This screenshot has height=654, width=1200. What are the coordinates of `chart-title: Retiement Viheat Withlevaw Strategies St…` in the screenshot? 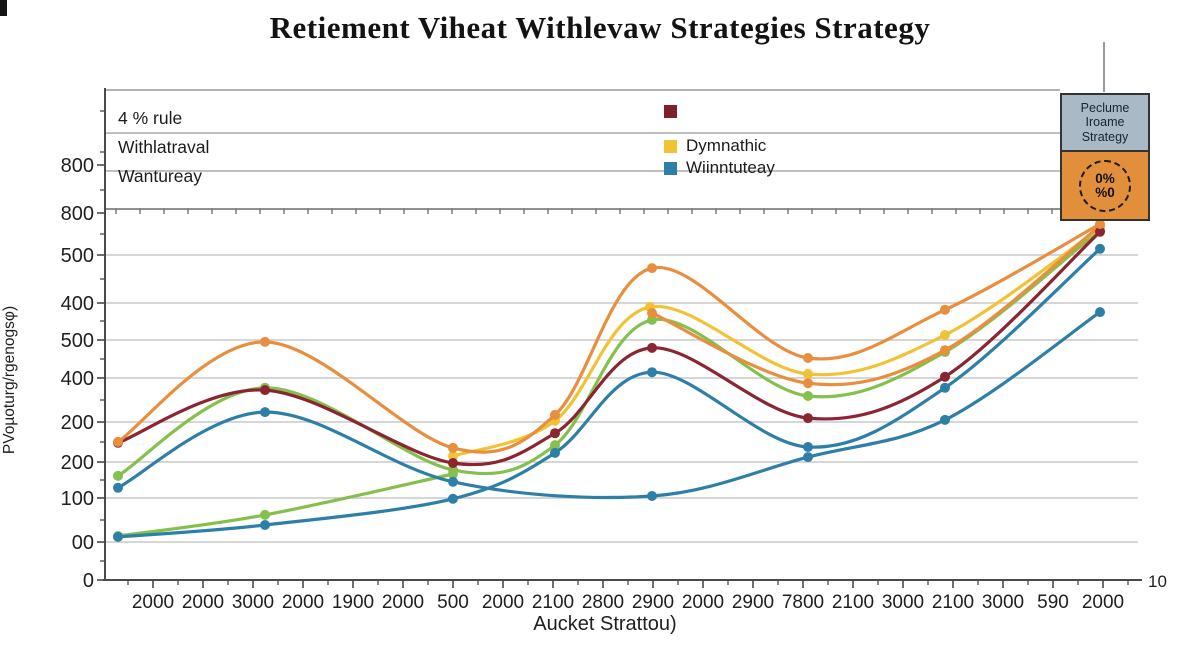 It's located at (600, 27).